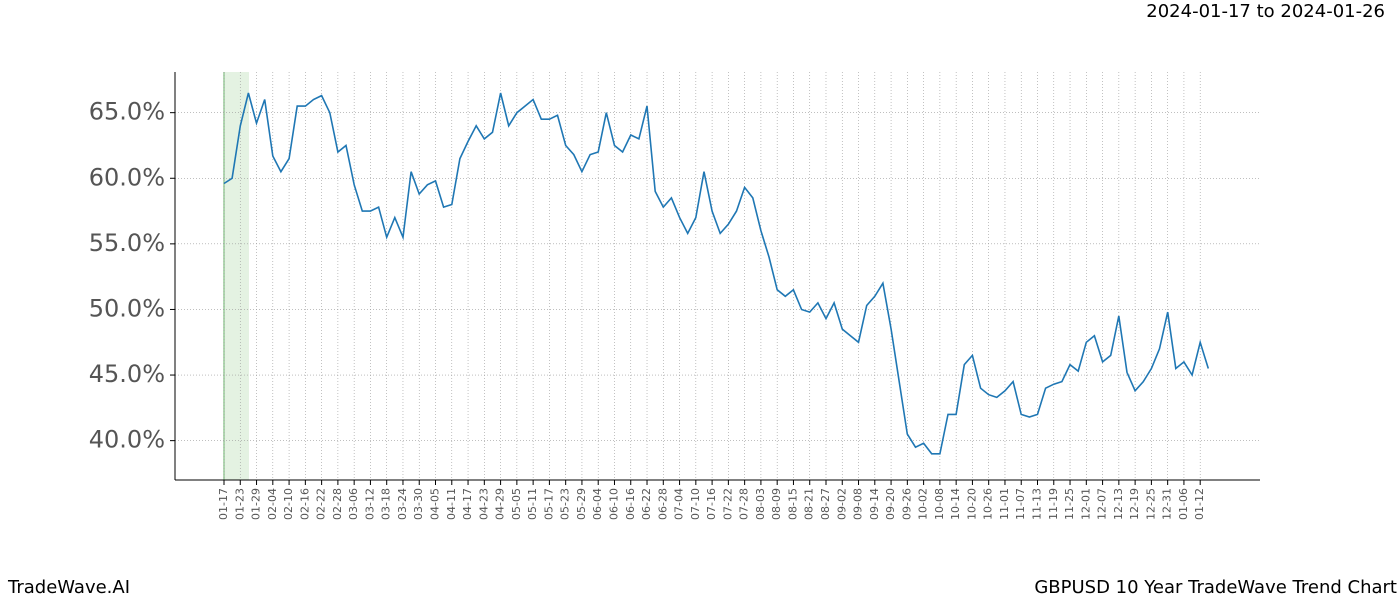 The image size is (1400, 604). What do you see at coordinates (744, 504) in the screenshot?
I see `x-tick-label: 07-28` at bounding box center [744, 504].